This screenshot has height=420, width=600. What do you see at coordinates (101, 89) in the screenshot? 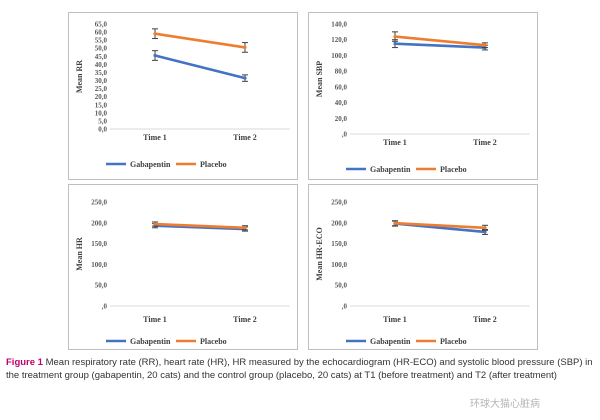
I see `y-tick-label: 25,0` at bounding box center [101, 89].